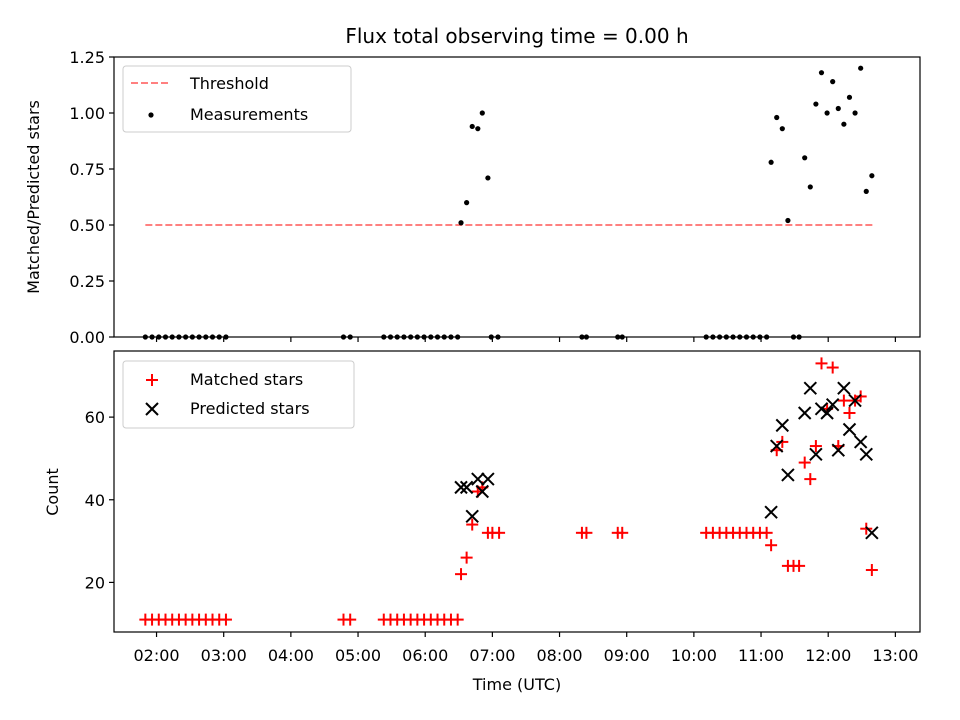  I want to click on legend-matched-label: Matched stars, so click(246, 379).